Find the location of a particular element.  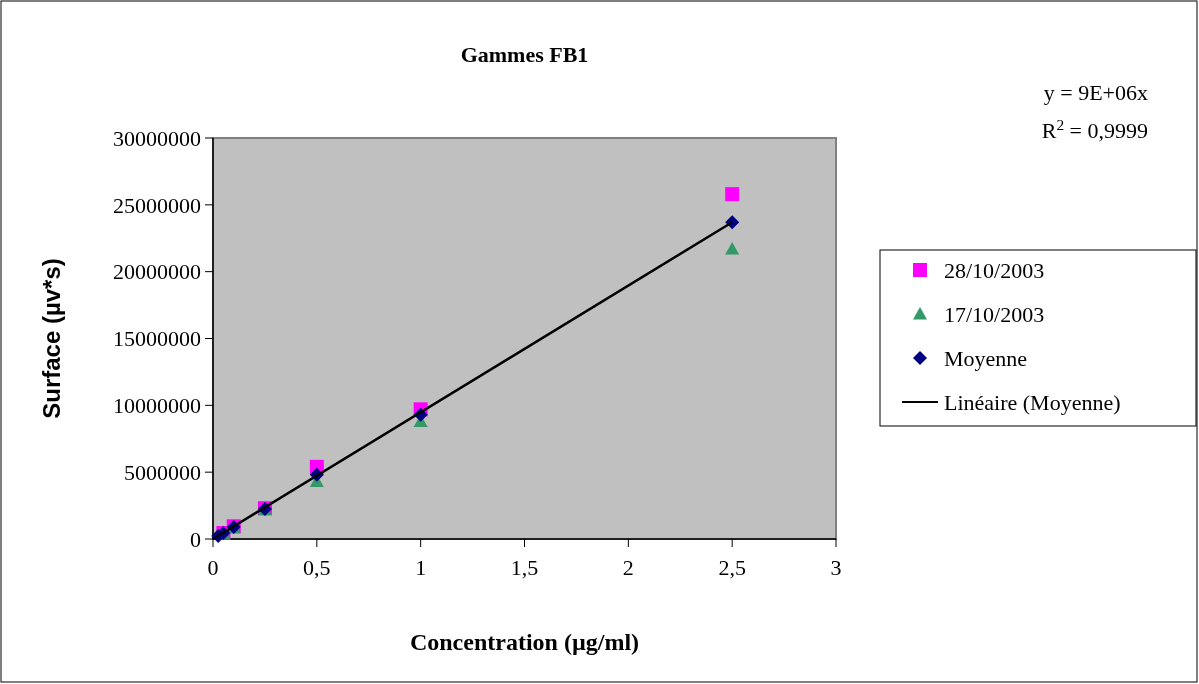

y-tick-label: 25000000 is located at coordinates (157, 205).